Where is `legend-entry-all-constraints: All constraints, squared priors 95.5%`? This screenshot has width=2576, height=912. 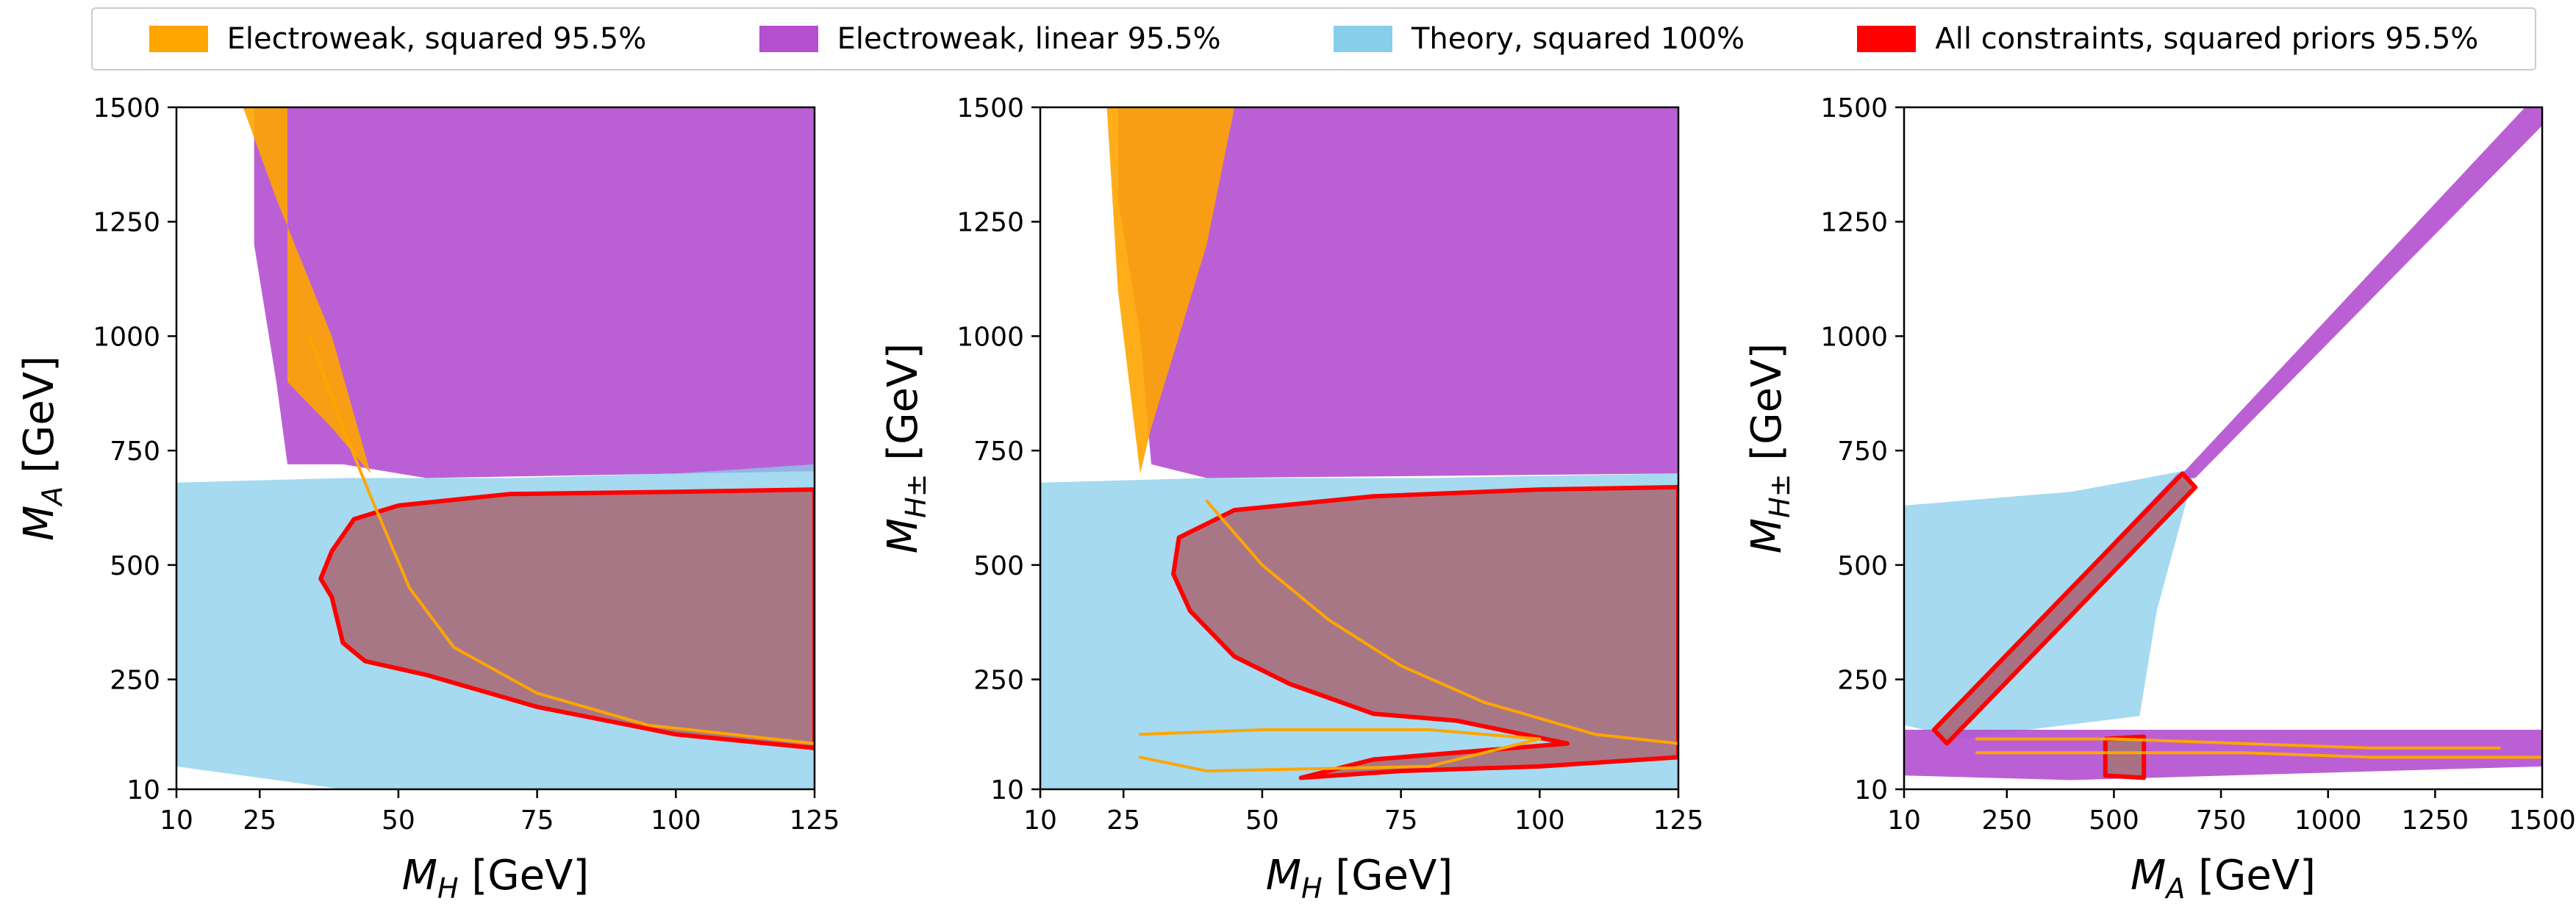
legend-entry-all-constraints: All constraints, squared priors 95.5% is located at coordinates (2167, 39).